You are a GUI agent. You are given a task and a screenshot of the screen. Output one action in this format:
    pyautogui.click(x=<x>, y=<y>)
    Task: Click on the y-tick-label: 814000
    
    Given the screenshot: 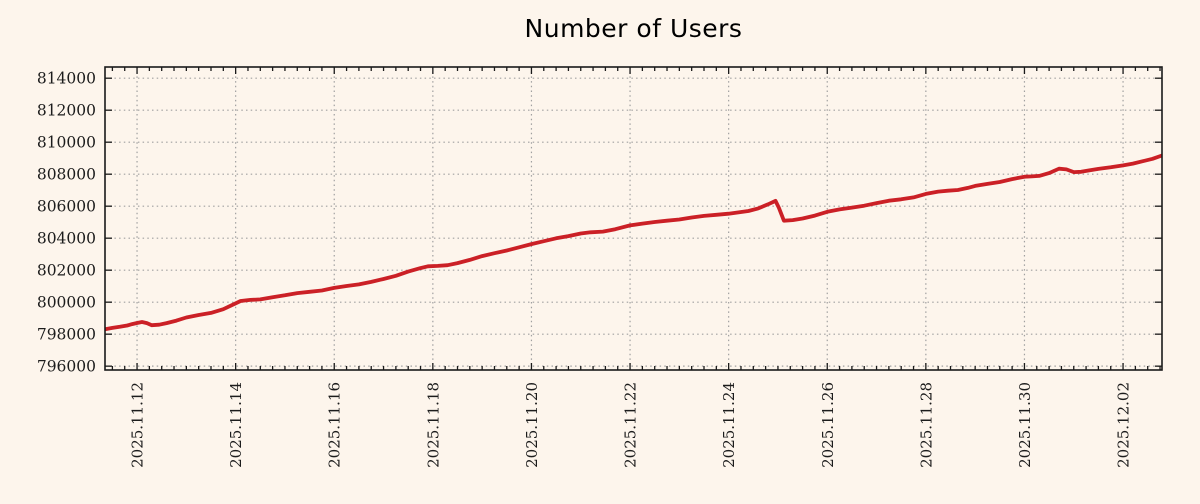 What is the action you would take?
    pyautogui.click(x=66, y=79)
    